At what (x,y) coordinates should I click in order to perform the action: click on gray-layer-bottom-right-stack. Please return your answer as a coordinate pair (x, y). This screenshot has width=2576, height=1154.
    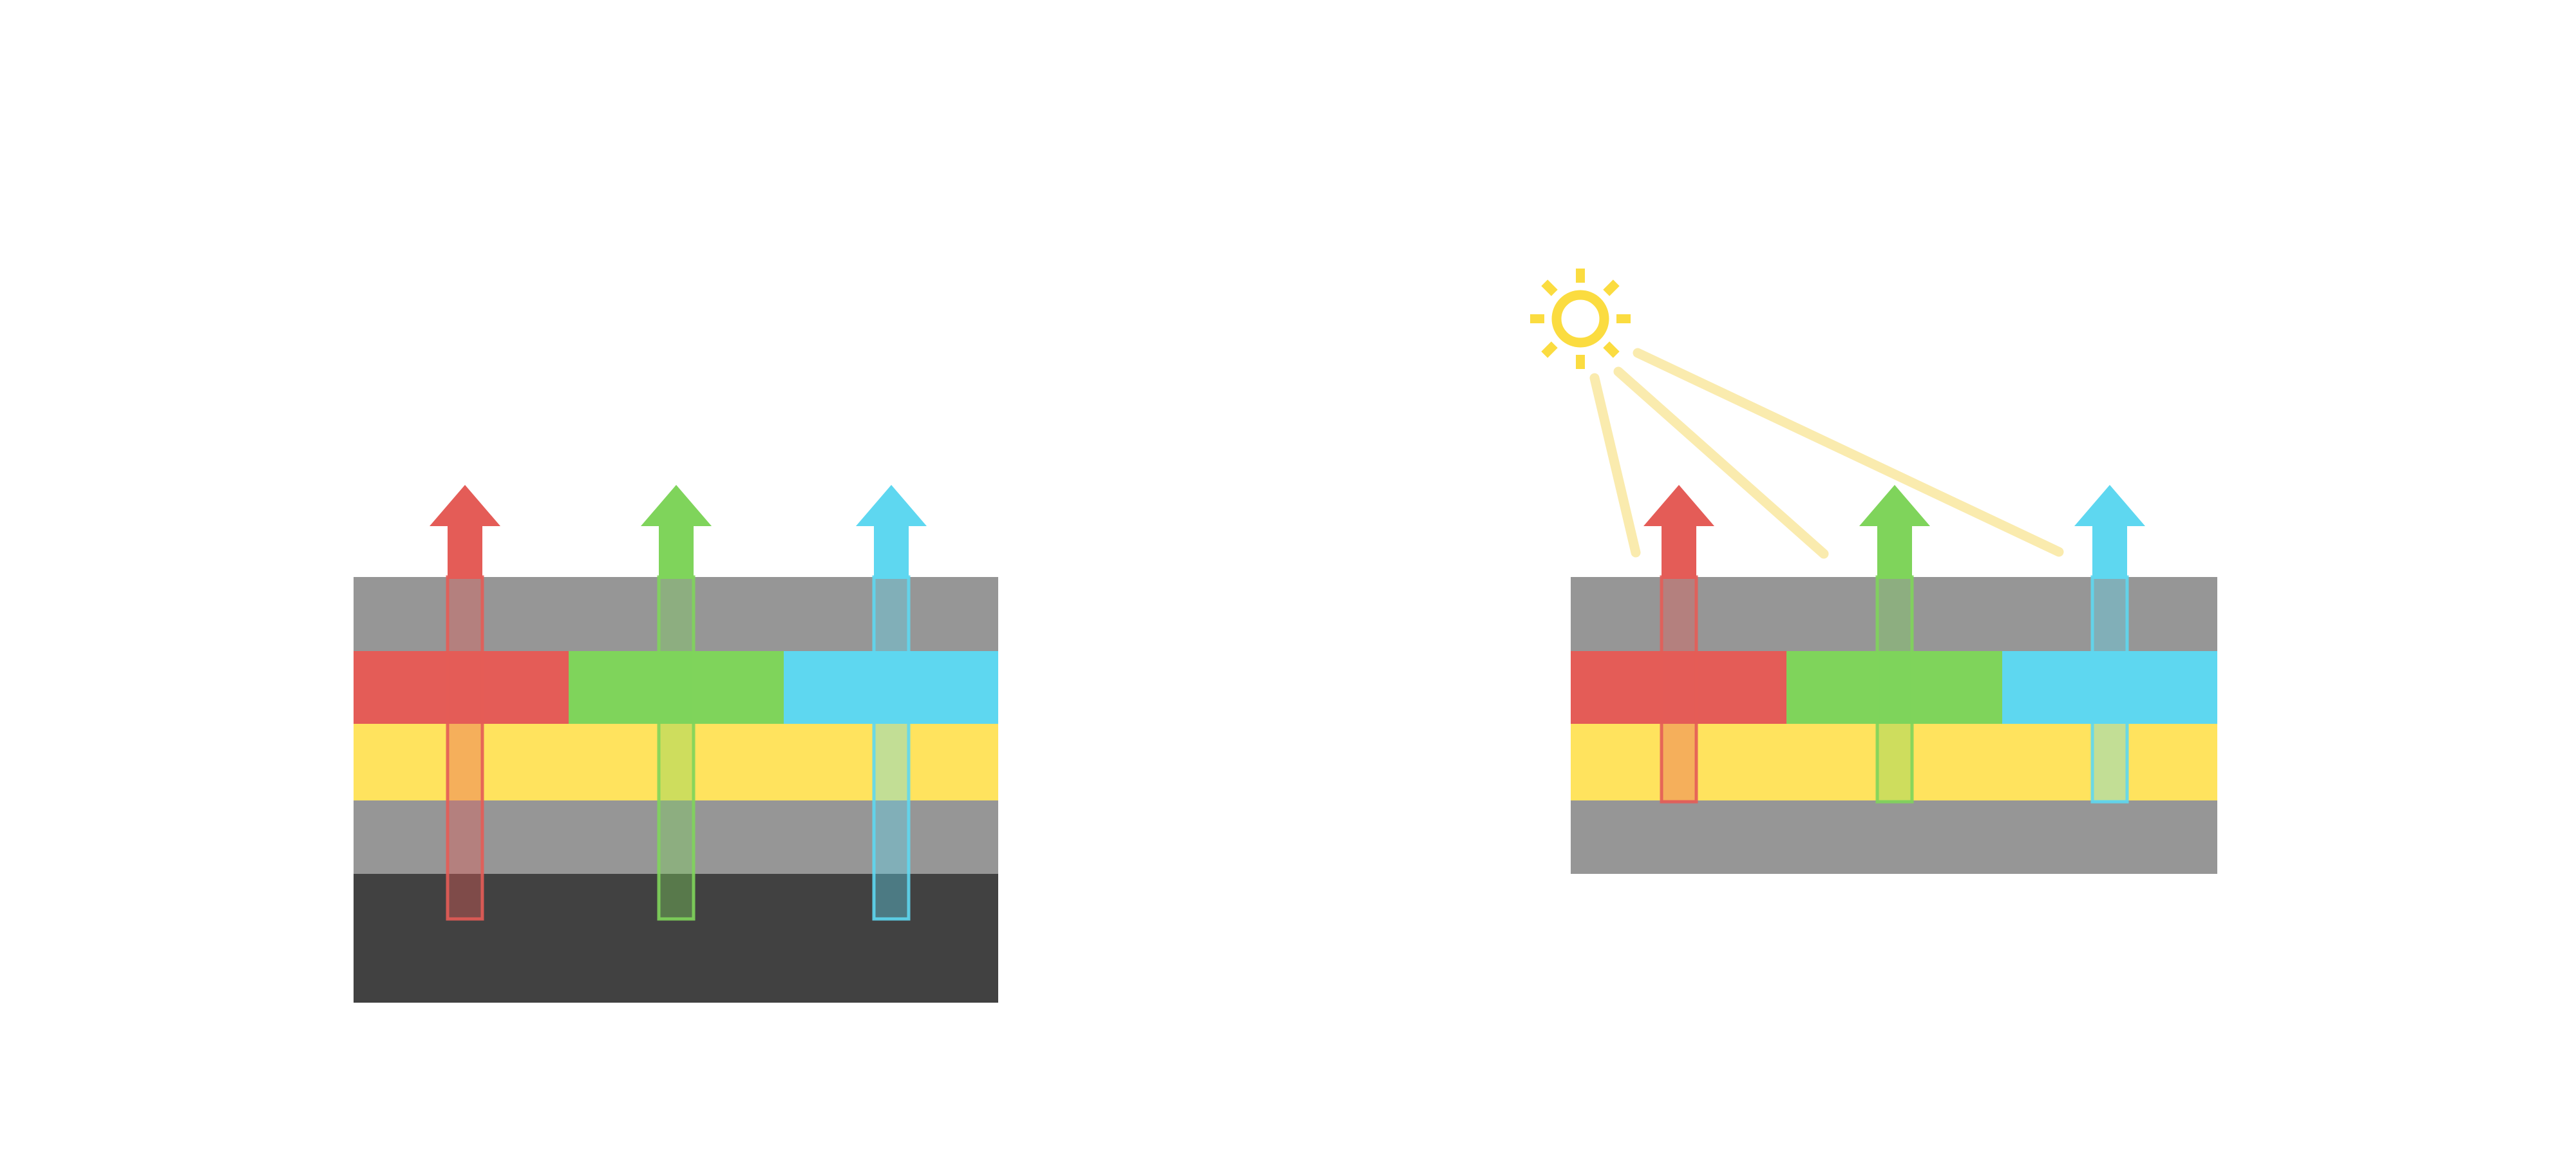
    Looking at the image, I should click on (1894, 837).